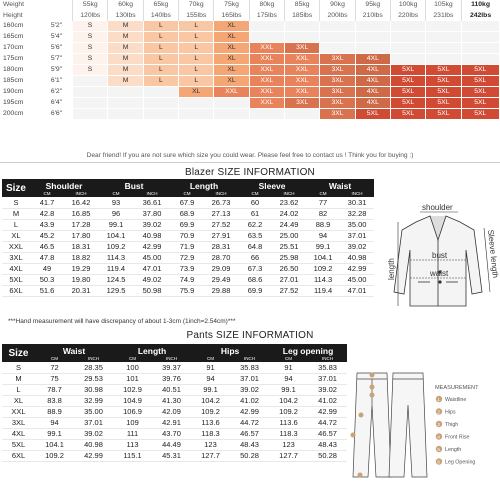 The image size is (500, 483). I want to click on pants-measurement-cell: 35.83, so click(328, 368).